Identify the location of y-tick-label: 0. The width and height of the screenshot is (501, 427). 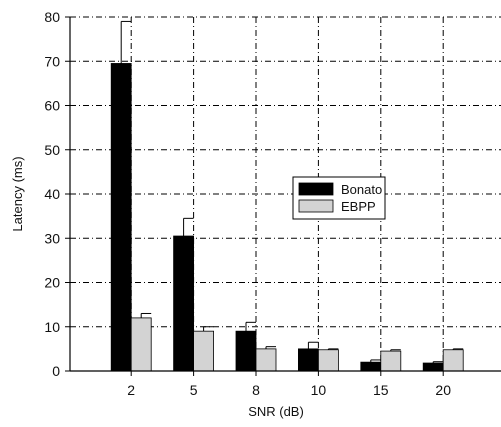
(56, 371).